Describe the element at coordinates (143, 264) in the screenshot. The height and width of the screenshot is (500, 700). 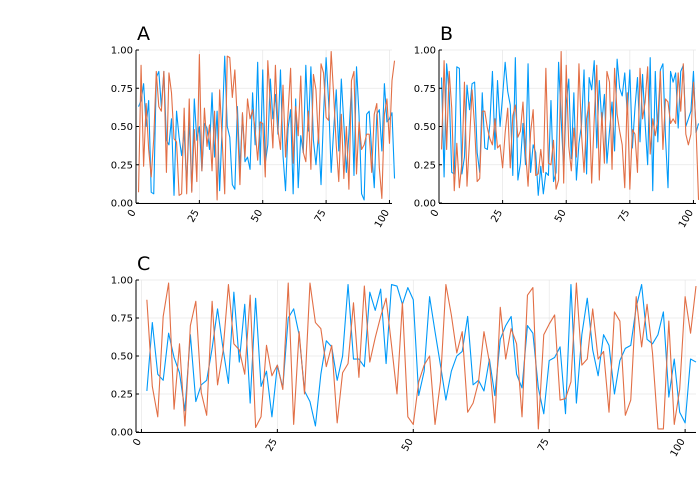
I see `panel-title: C` at that location.